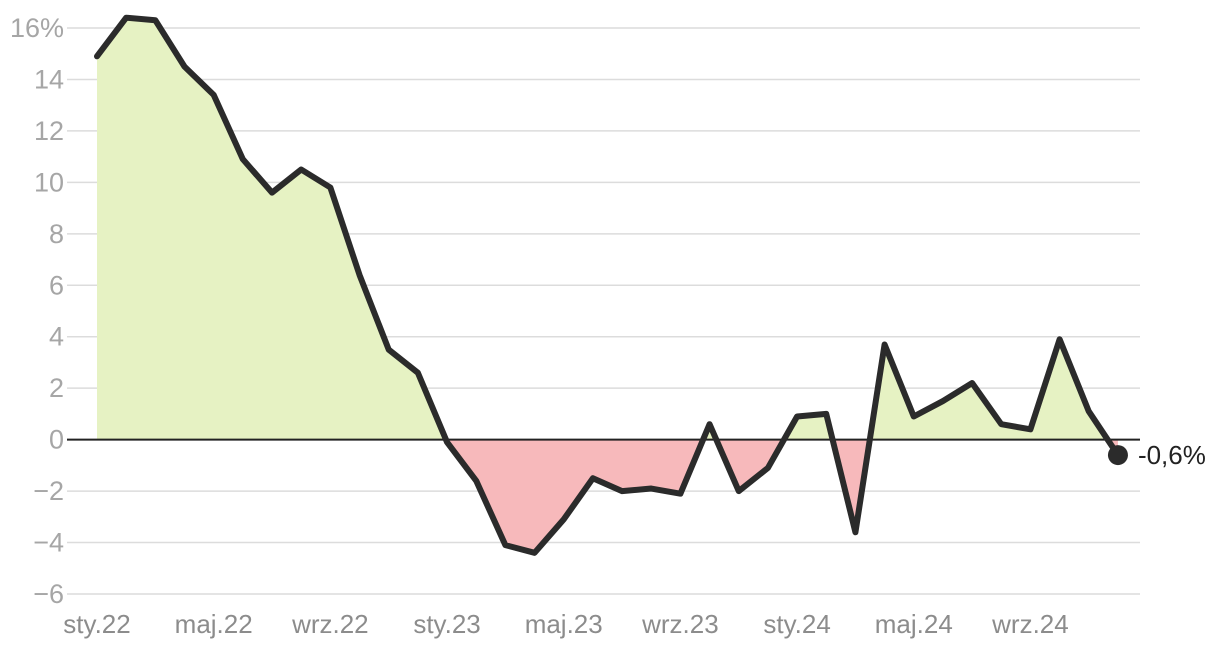  What do you see at coordinates (48, 594) in the screenshot?
I see `y-tick-label: −6` at bounding box center [48, 594].